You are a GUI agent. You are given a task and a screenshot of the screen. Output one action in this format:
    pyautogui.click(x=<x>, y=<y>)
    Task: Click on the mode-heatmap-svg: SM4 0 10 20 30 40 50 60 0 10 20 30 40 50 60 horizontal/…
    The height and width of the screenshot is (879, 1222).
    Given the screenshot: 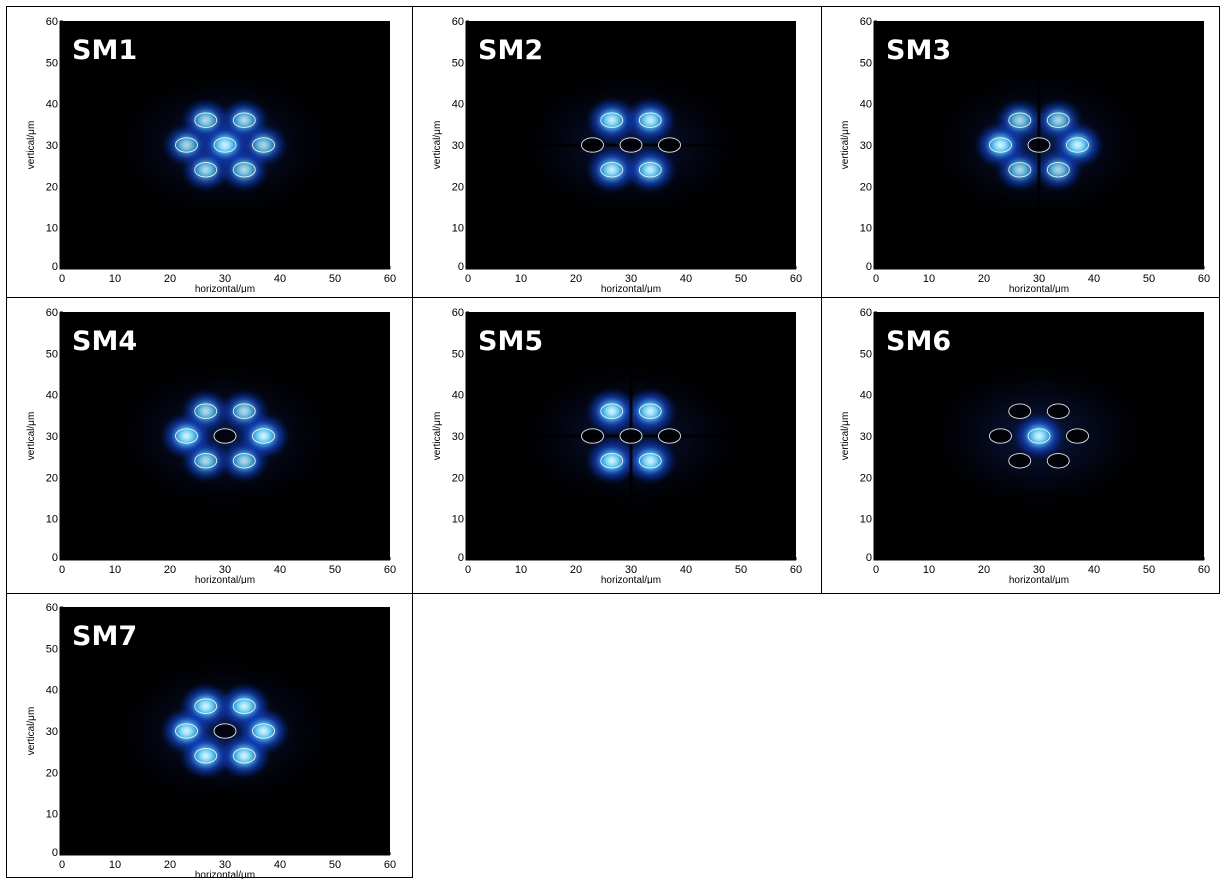 What is the action you would take?
    pyautogui.click(x=211, y=445)
    